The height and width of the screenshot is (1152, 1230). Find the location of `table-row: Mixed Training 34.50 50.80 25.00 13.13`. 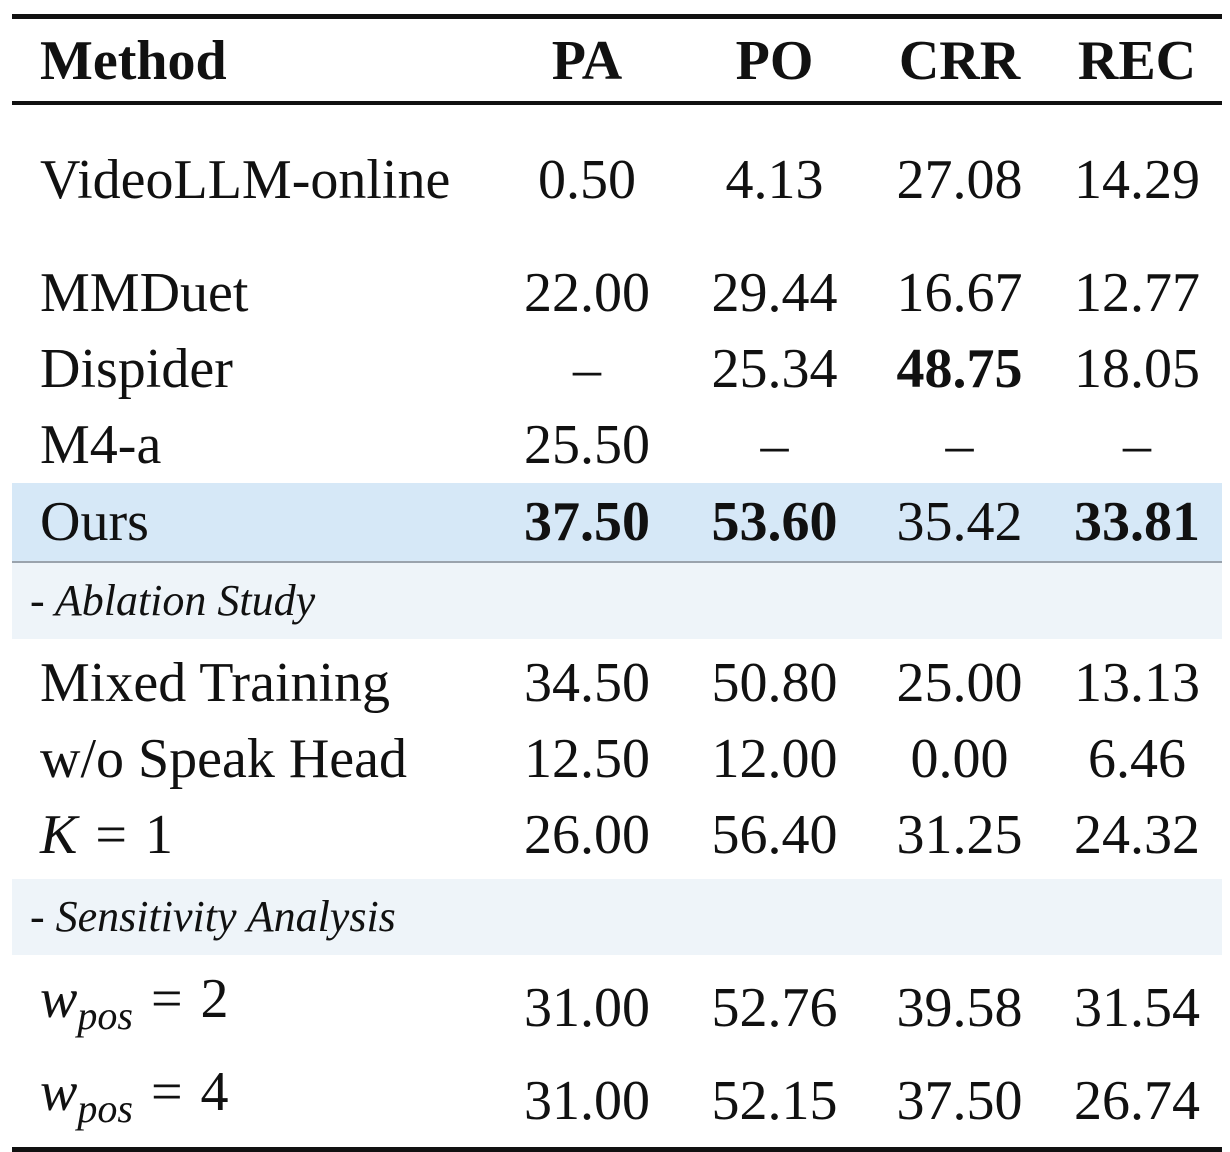

table-row: Mixed Training 34.50 50.80 25.00 13.13 is located at coordinates (617, 683).